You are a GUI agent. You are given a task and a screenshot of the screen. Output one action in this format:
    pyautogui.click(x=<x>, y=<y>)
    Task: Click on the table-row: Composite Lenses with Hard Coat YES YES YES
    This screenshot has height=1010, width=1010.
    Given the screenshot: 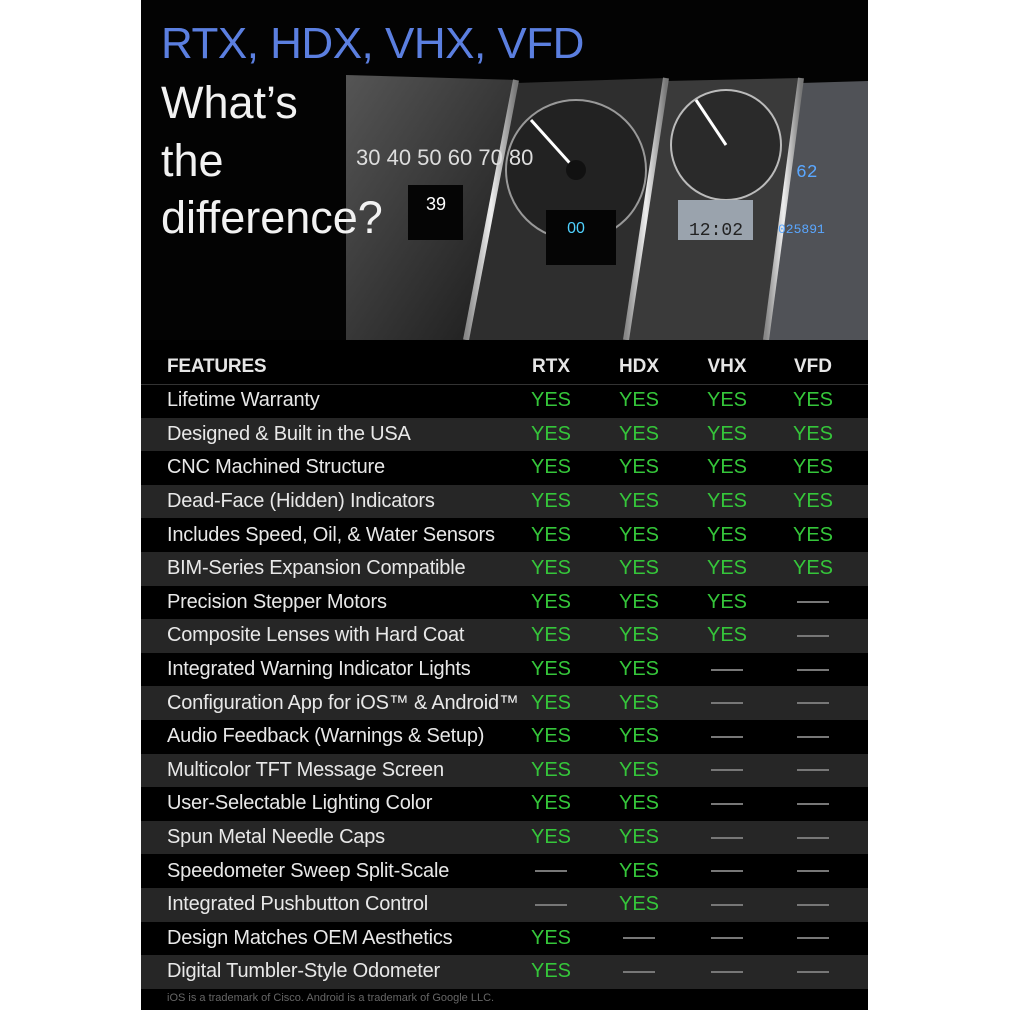 What is the action you would take?
    pyautogui.click(x=504, y=636)
    